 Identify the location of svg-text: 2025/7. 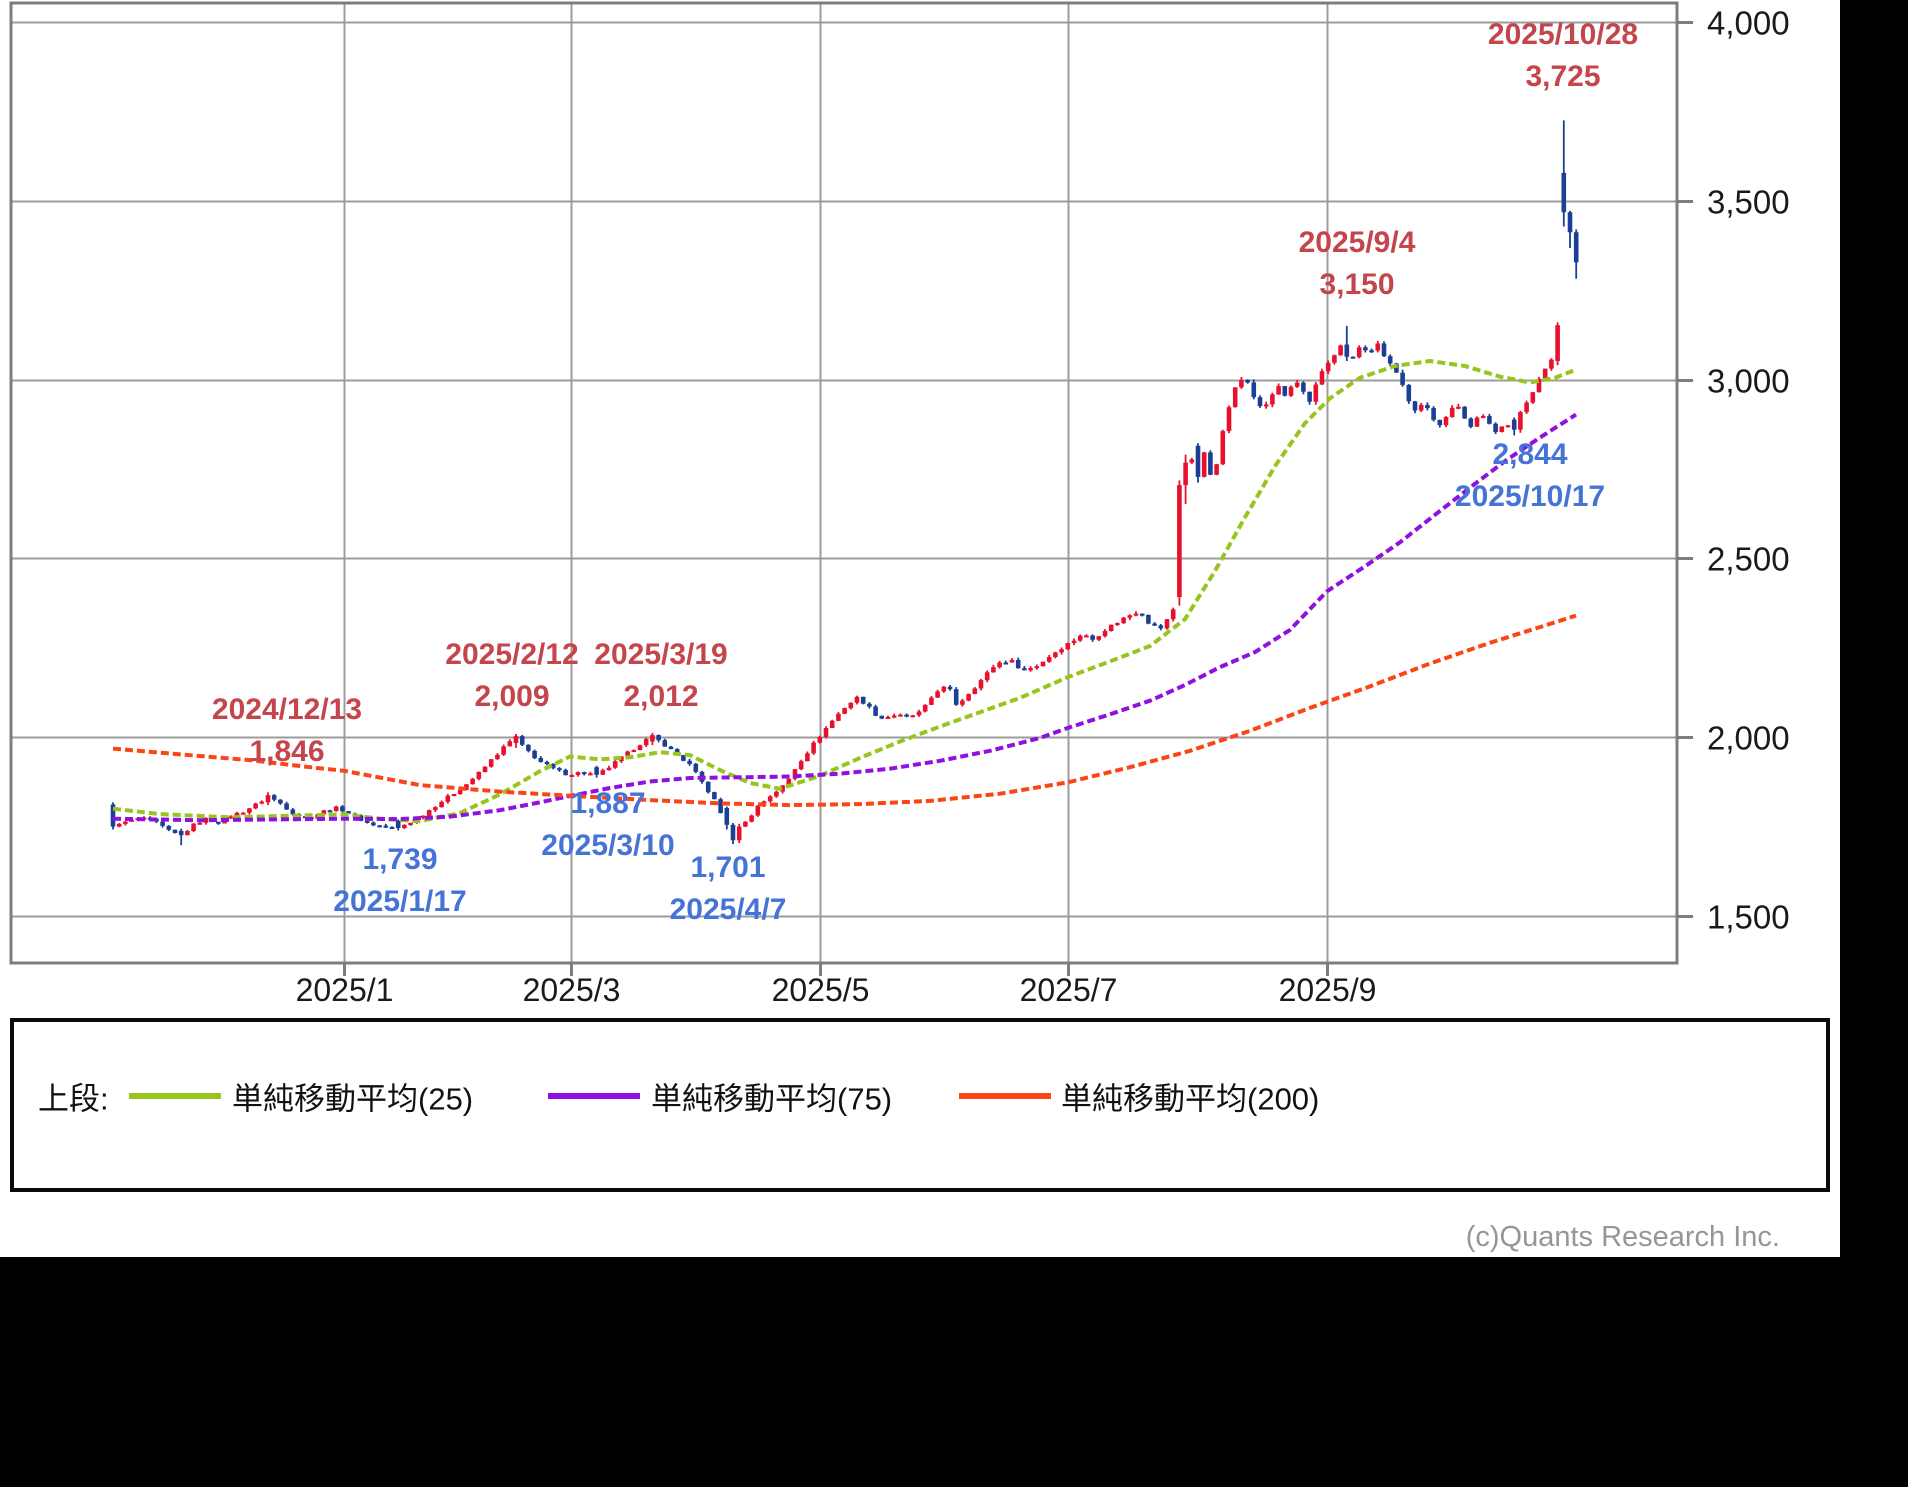
(1069, 990).